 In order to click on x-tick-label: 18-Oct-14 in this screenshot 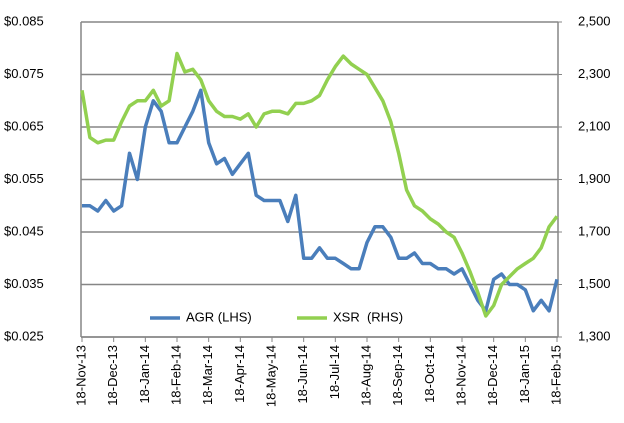, I will do `click(429, 374)`.